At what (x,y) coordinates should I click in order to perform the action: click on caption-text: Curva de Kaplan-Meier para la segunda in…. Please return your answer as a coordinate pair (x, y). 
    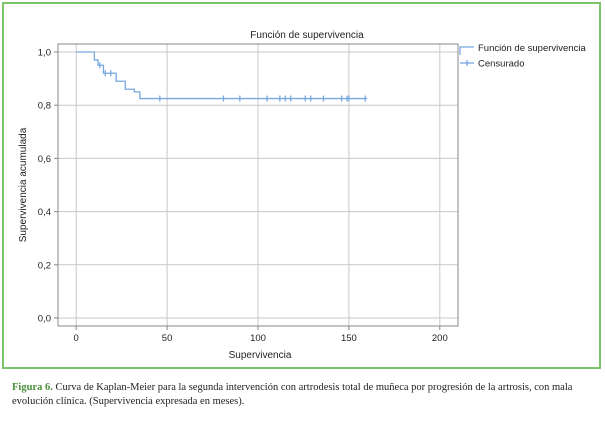
    Looking at the image, I should click on (292, 394).